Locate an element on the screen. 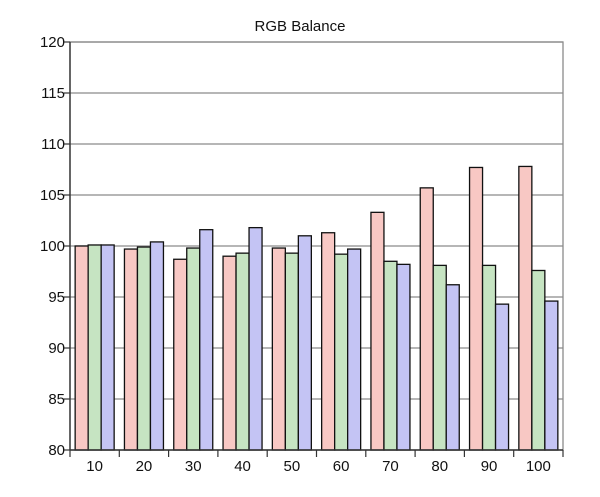 This screenshot has height=497, width=600. x-tick-label: 50 is located at coordinates (292, 466).